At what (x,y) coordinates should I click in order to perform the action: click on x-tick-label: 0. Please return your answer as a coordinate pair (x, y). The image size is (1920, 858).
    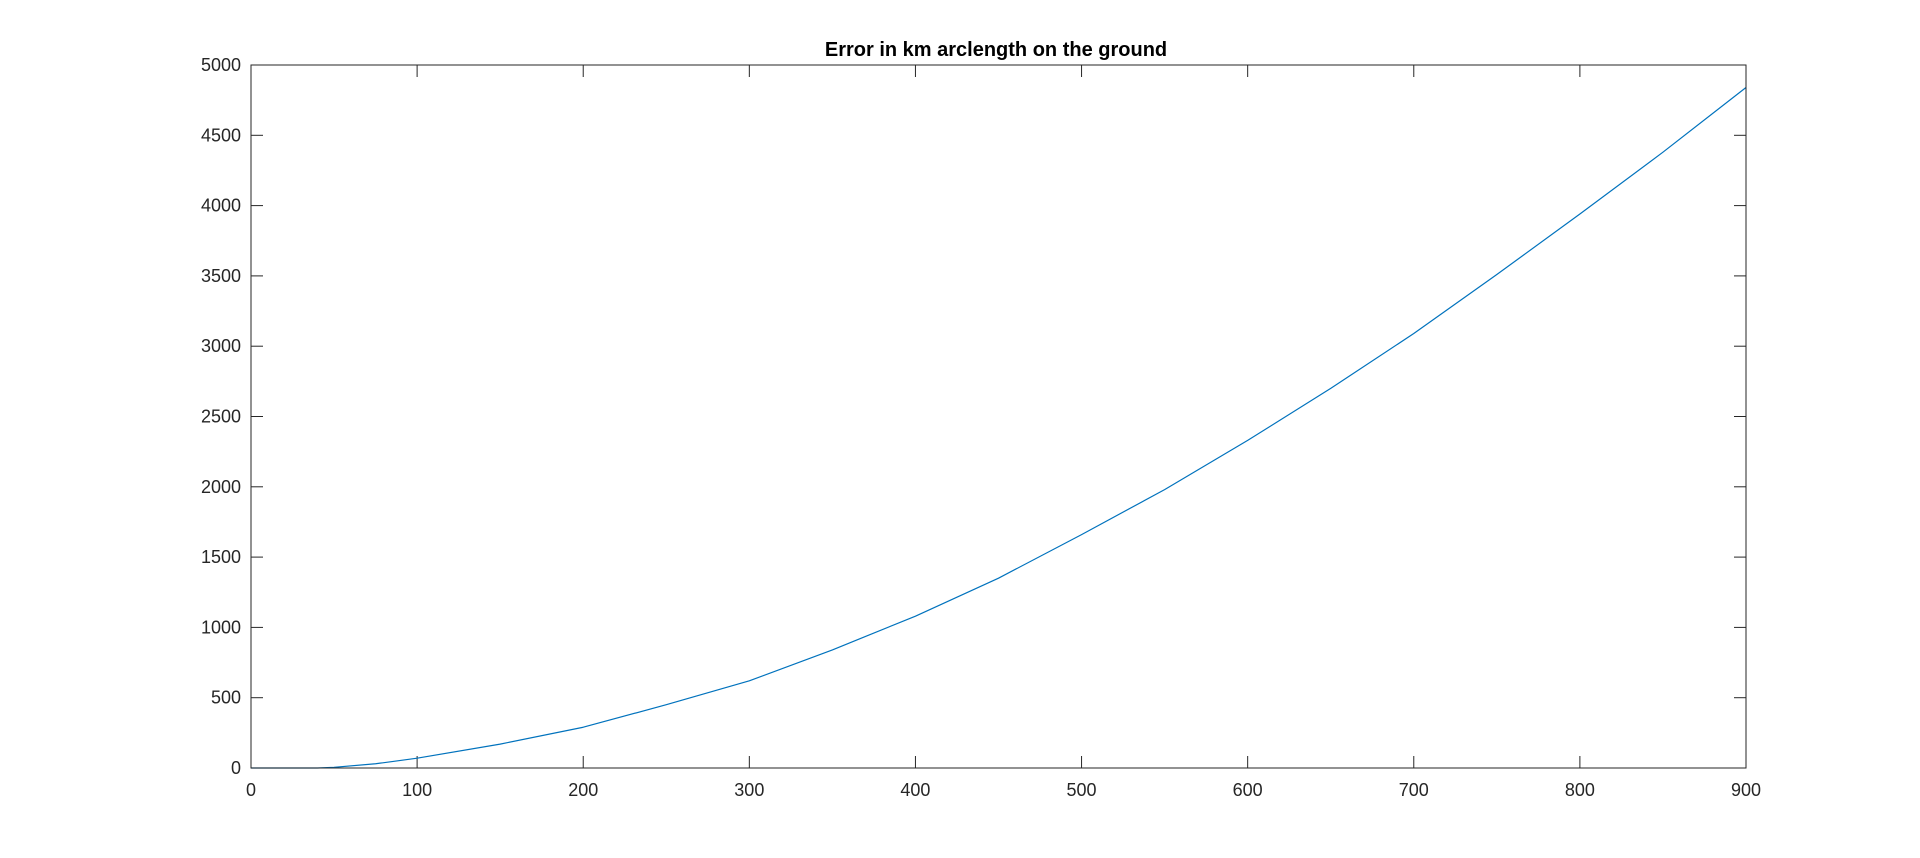
    Looking at the image, I should click on (251, 790).